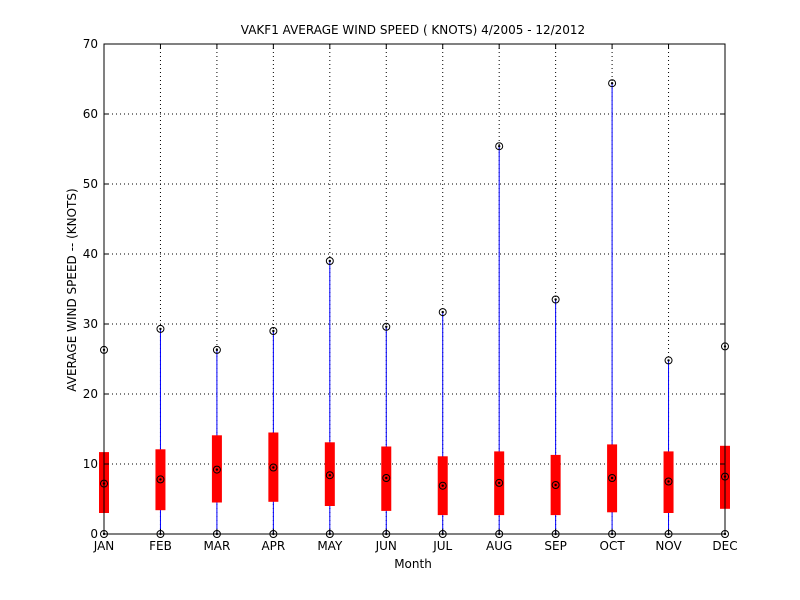 The height and width of the screenshot is (600, 800). Describe the element at coordinates (329, 397) in the screenshot. I see `box-may` at that location.